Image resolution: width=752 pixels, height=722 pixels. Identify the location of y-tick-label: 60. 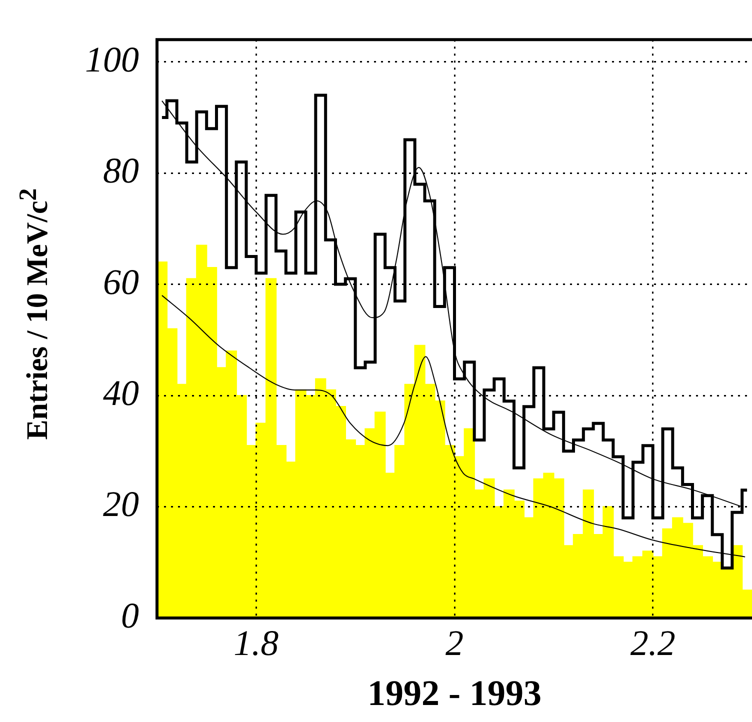
(121, 282).